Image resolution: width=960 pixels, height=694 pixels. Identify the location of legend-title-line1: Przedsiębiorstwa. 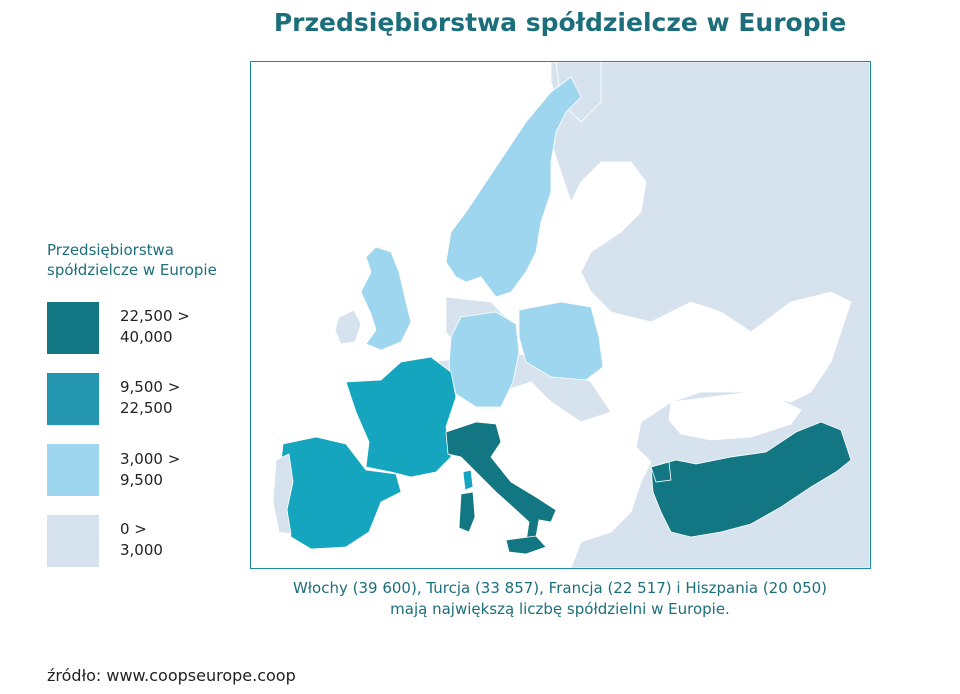
(110, 250).